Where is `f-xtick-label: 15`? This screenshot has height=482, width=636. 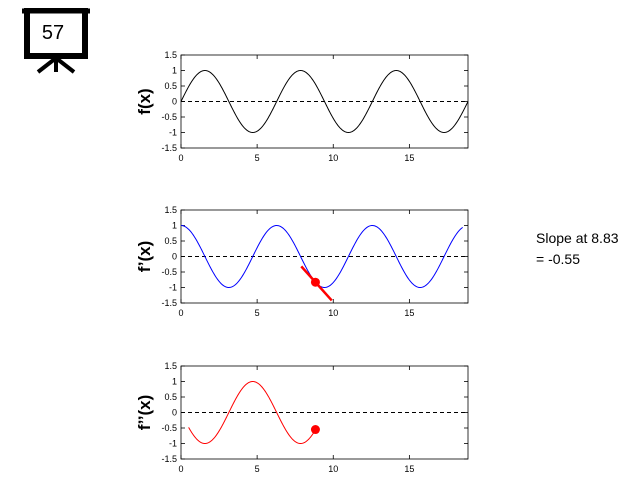 f-xtick-label: 15 is located at coordinates (409, 158).